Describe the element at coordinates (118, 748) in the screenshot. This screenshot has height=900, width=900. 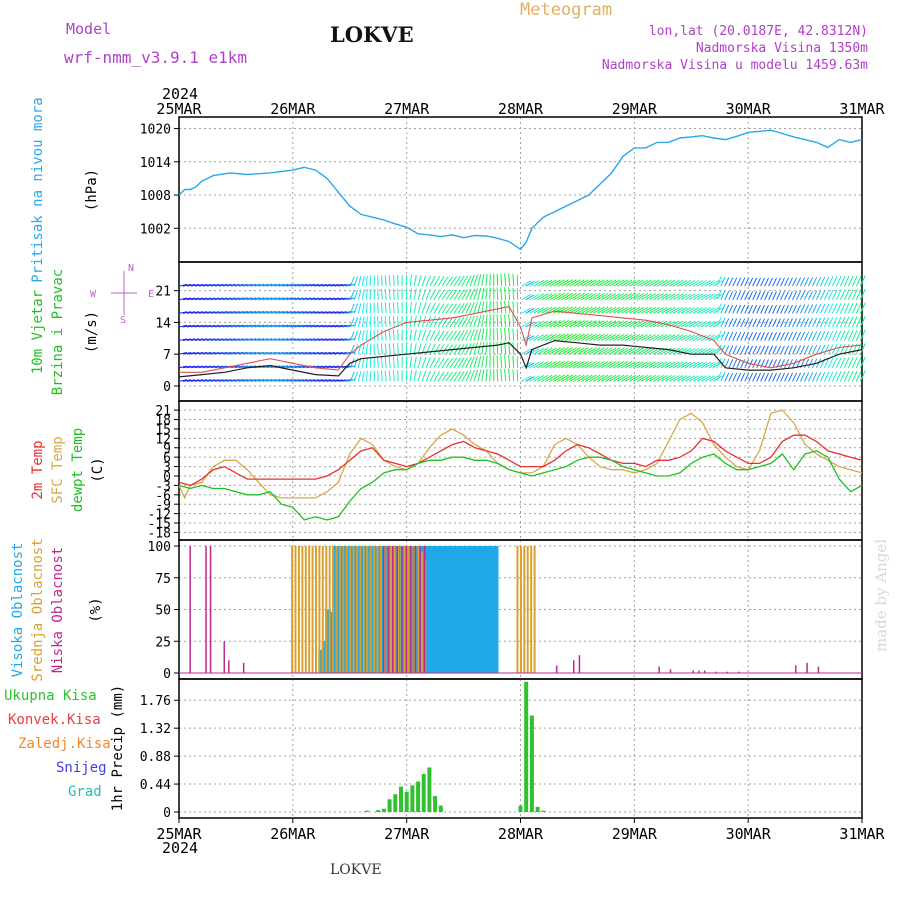
I see `ylabel-precip: 1hr Precip (mm)` at that location.